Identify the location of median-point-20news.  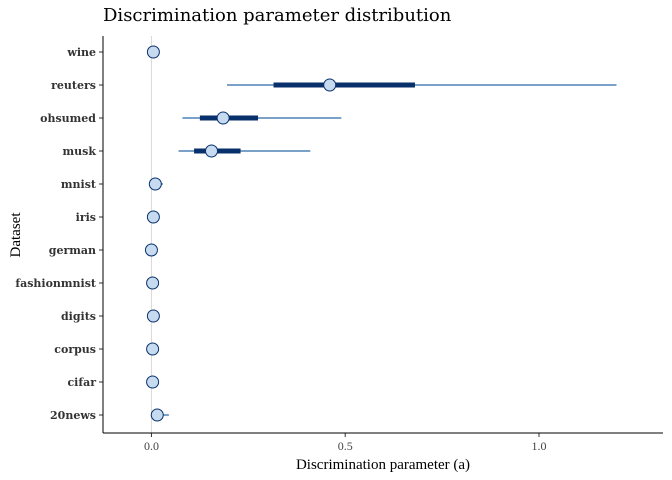
(157, 415).